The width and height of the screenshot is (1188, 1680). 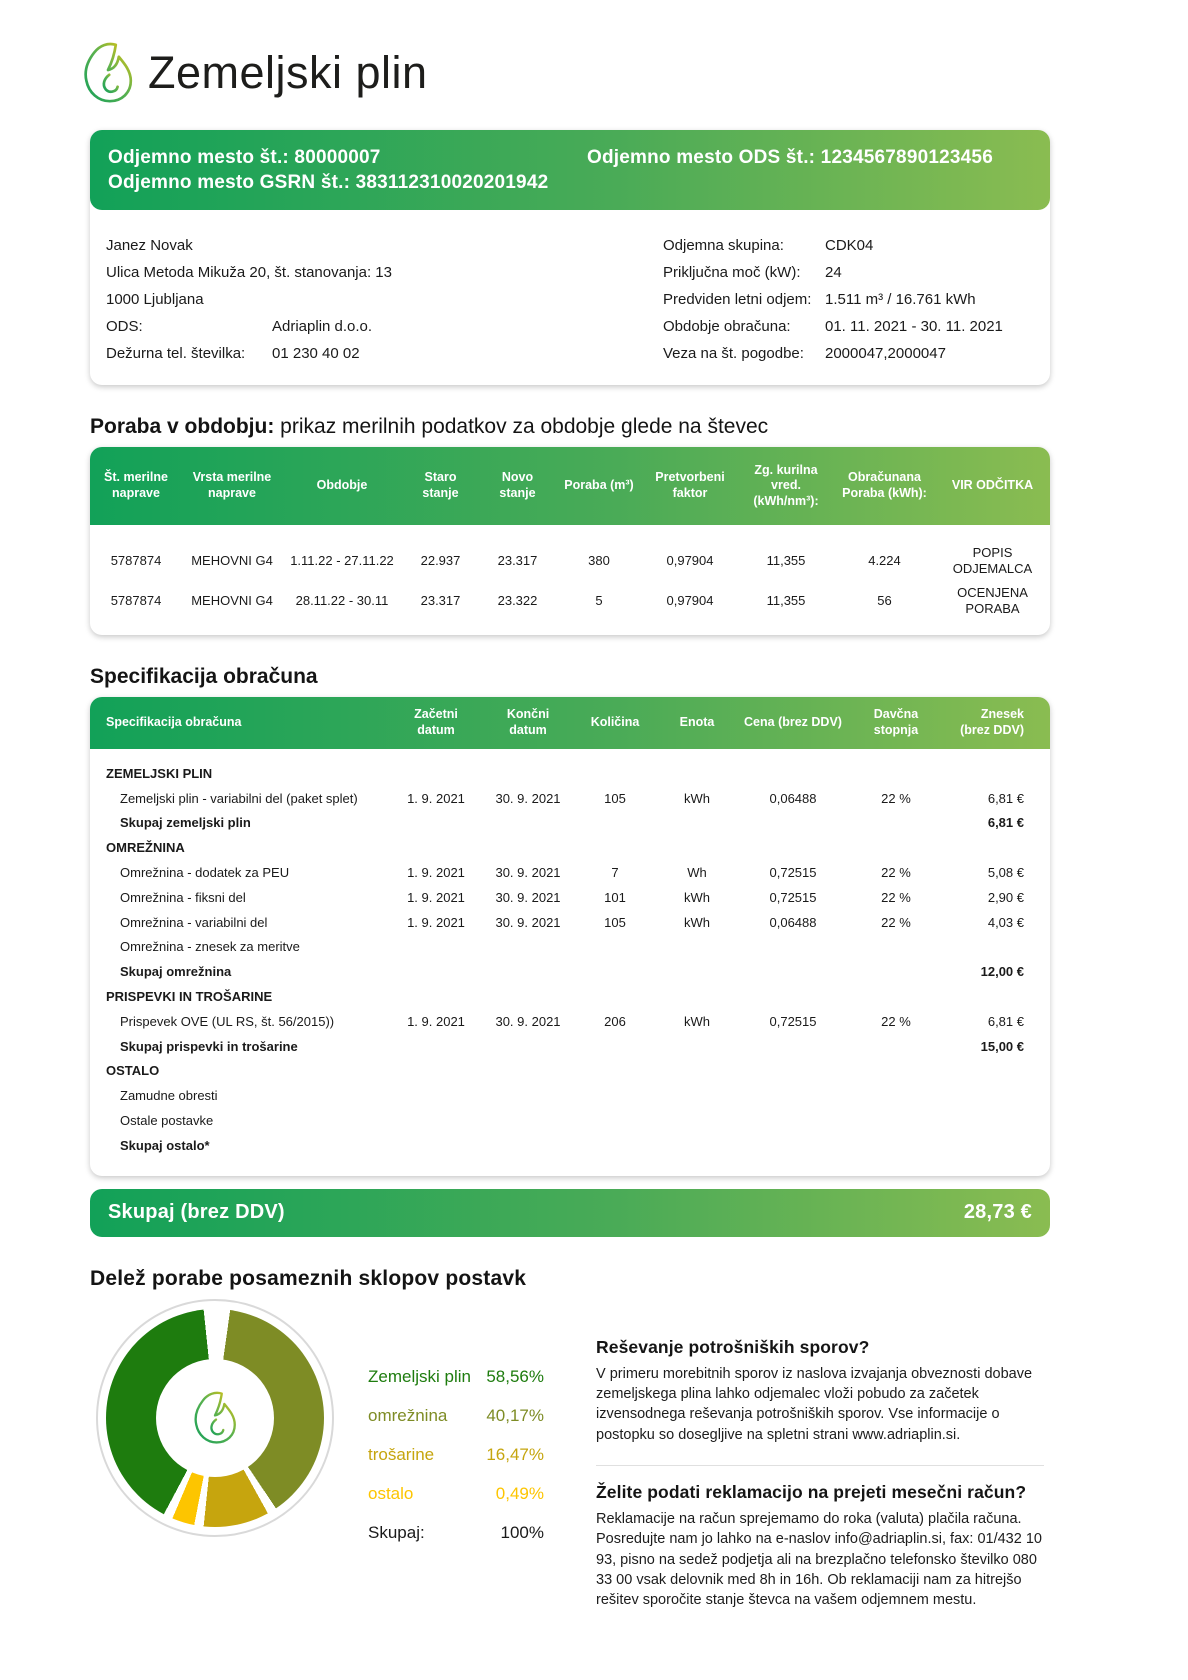 I want to click on spec-cell: 101, so click(x=615, y=897).